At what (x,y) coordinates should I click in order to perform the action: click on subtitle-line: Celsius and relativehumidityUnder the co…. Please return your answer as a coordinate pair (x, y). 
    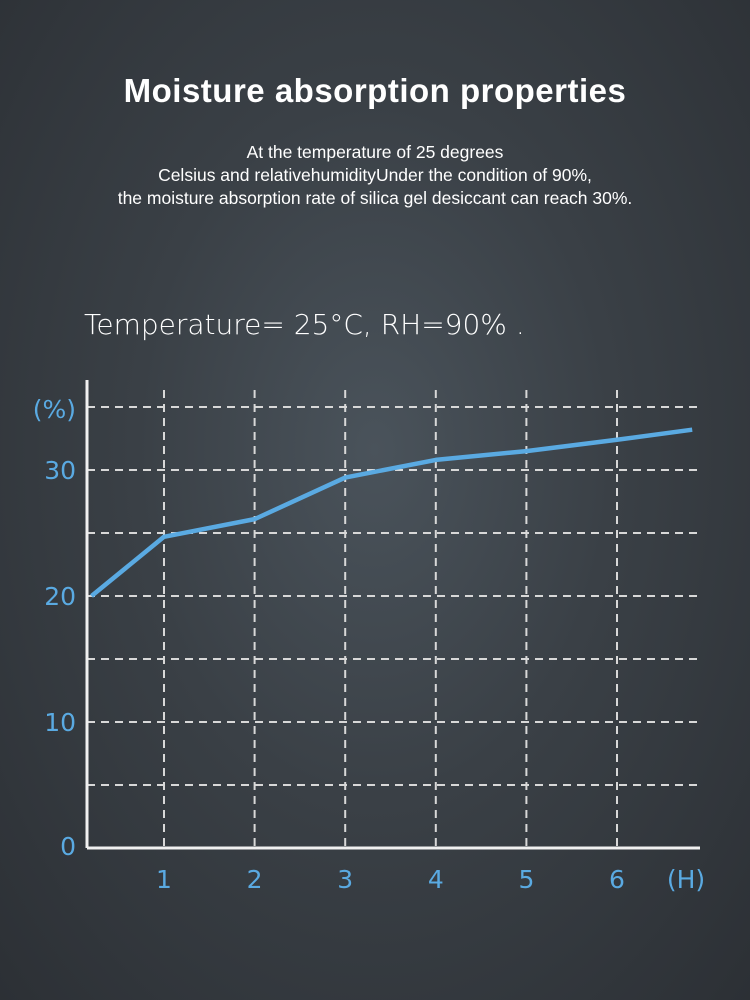
    Looking at the image, I should click on (375, 175).